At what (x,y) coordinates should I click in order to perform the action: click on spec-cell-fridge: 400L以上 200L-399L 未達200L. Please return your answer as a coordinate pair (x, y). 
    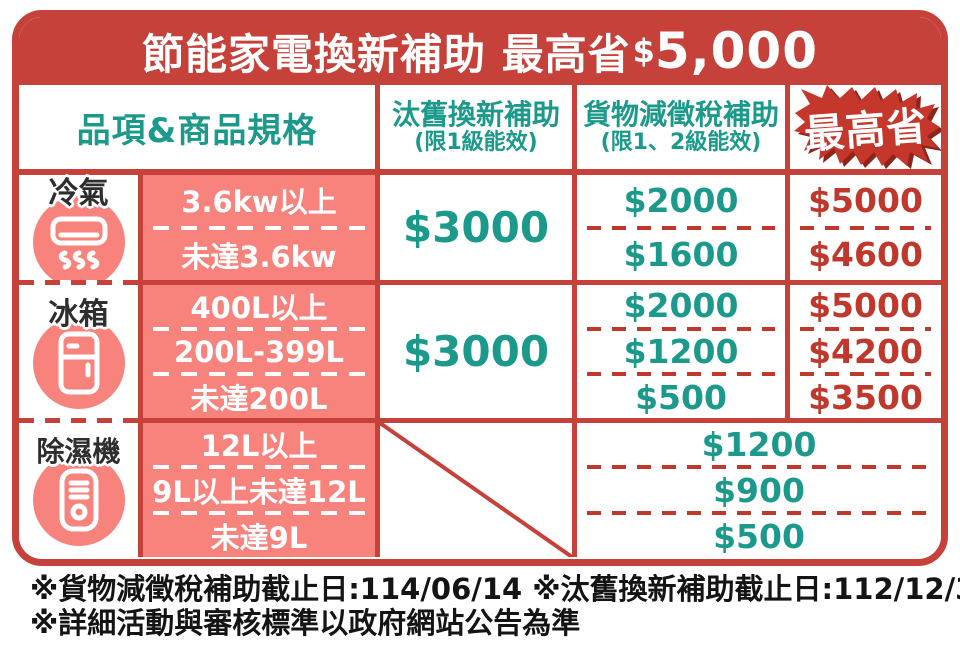
    Looking at the image, I should click on (261, 349).